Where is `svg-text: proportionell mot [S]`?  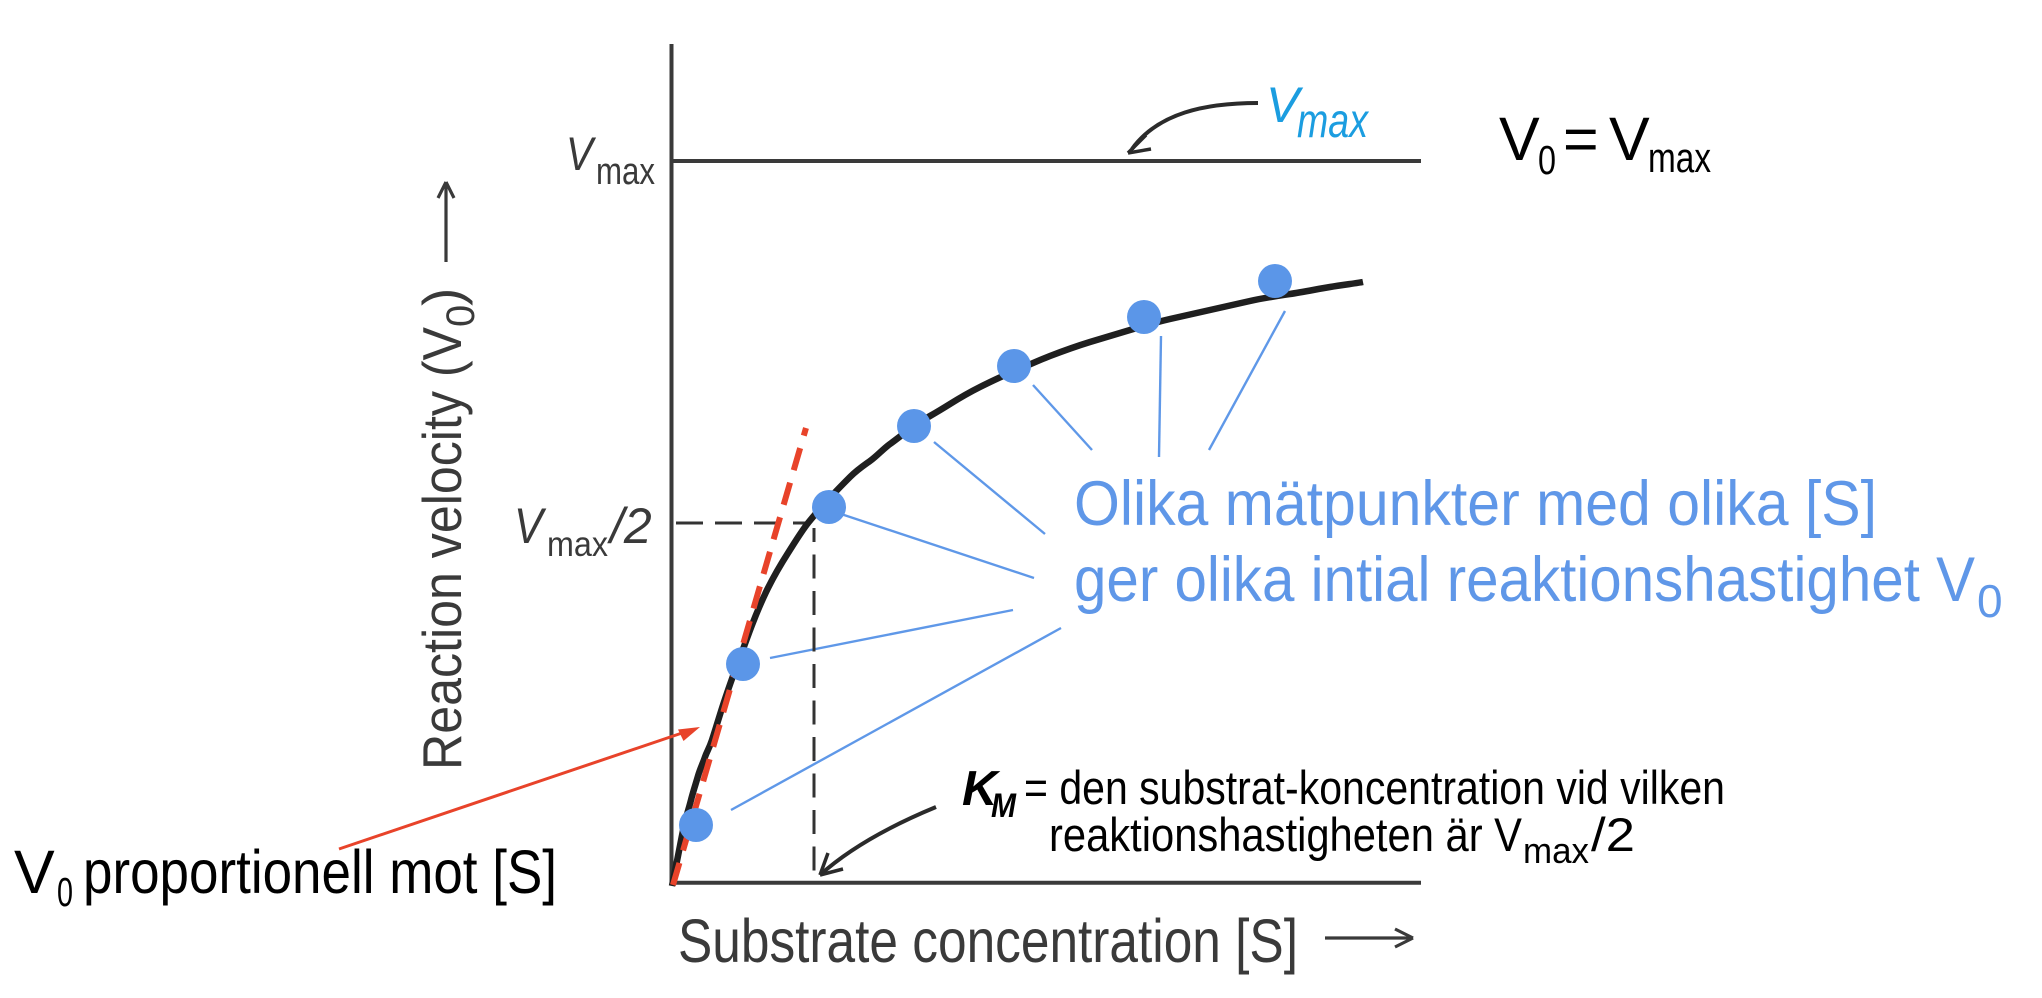
svg-text: proportionell mot [S] is located at coordinates (320, 872).